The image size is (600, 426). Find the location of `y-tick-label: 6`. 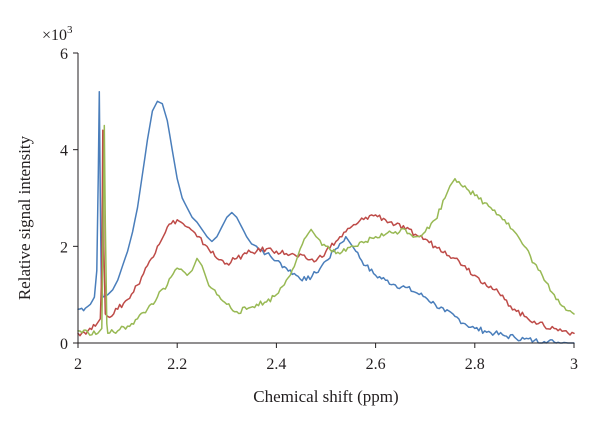

y-tick-label: 6 is located at coordinates (64, 54).